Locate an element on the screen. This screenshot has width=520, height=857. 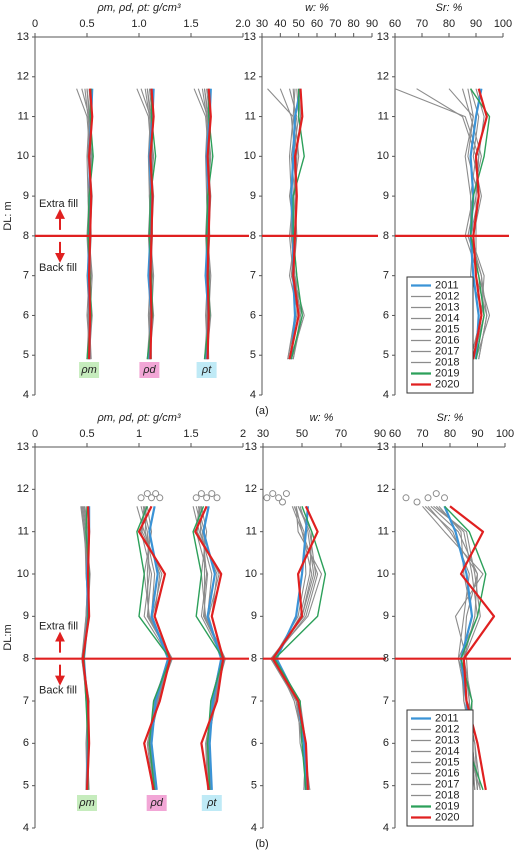
chart-title: Sr: % is located at coordinates (450, 418).